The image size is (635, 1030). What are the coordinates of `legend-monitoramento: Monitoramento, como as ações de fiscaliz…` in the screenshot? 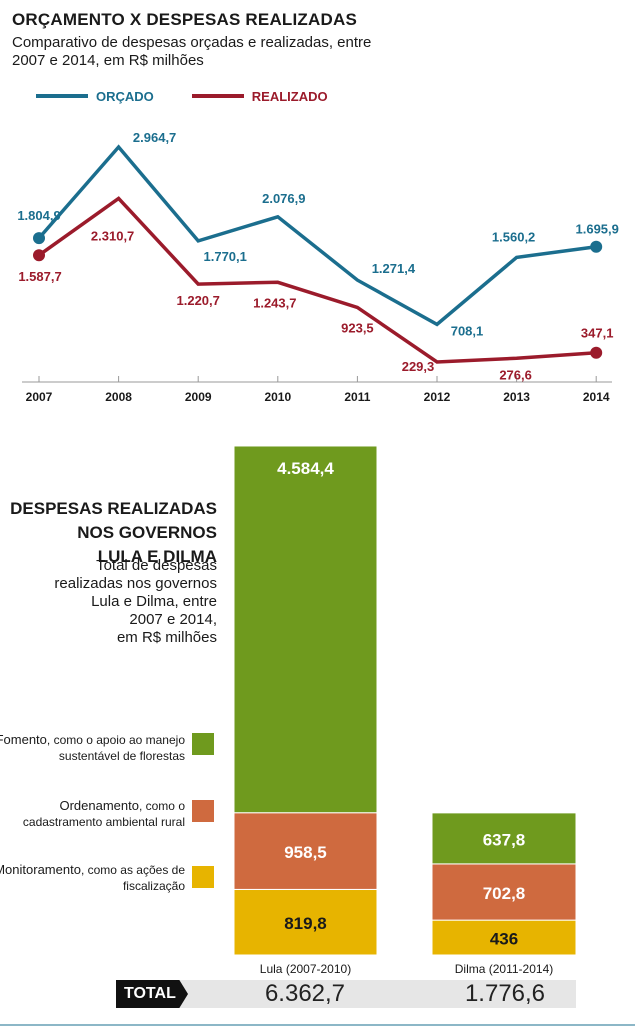 It's located at (92, 878).